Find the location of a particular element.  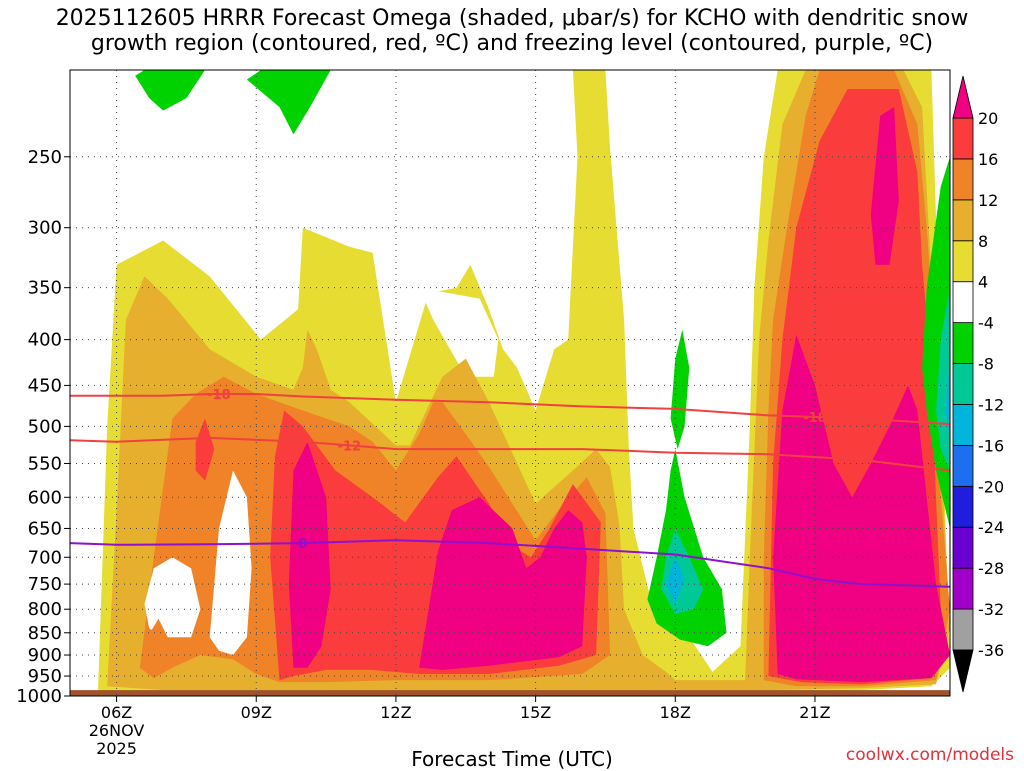

x-tick-date: 26NOV is located at coordinates (117, 730).